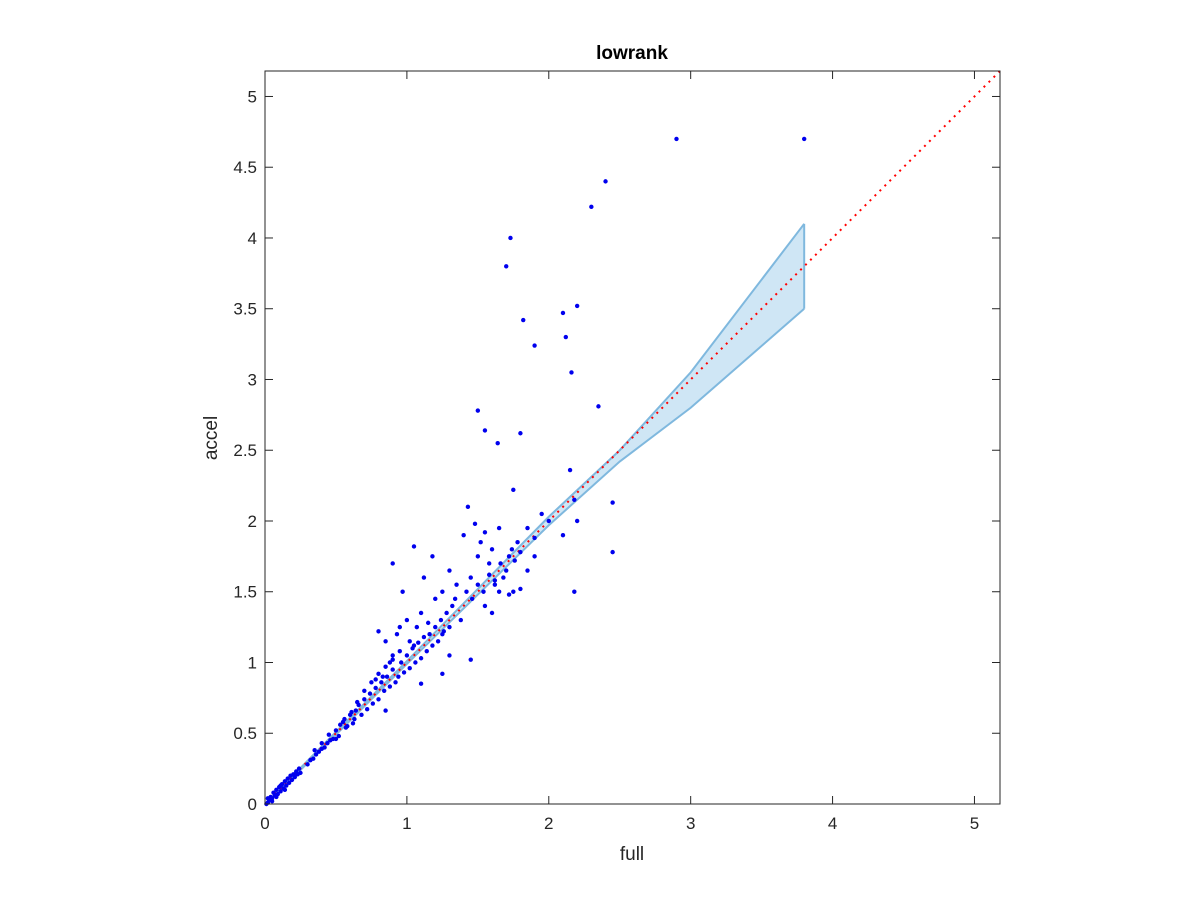 The width and height of the screenshot is (1200, 905). I want to click on x-tick-label: 0, so click(264, 823).